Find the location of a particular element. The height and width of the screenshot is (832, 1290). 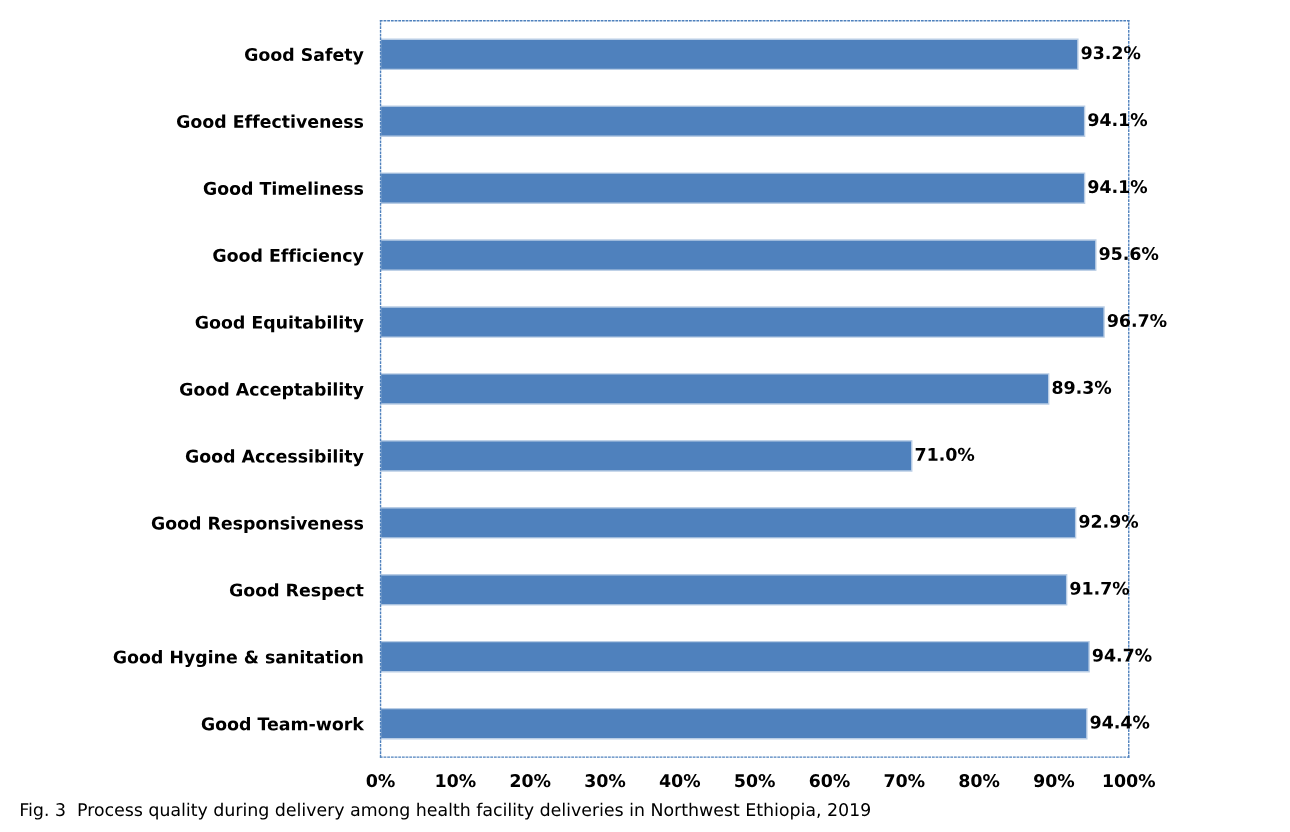

x-tick-label: 10% is located at coordinates (456, 781).